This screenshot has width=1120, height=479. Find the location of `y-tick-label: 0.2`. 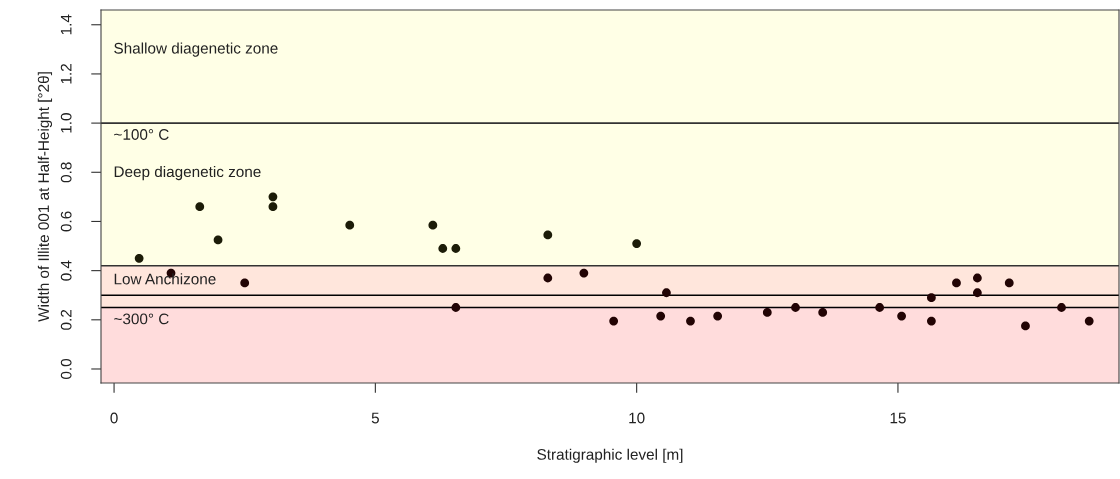

y-tick-label: 0.2 is located at coordinates (66, 319).